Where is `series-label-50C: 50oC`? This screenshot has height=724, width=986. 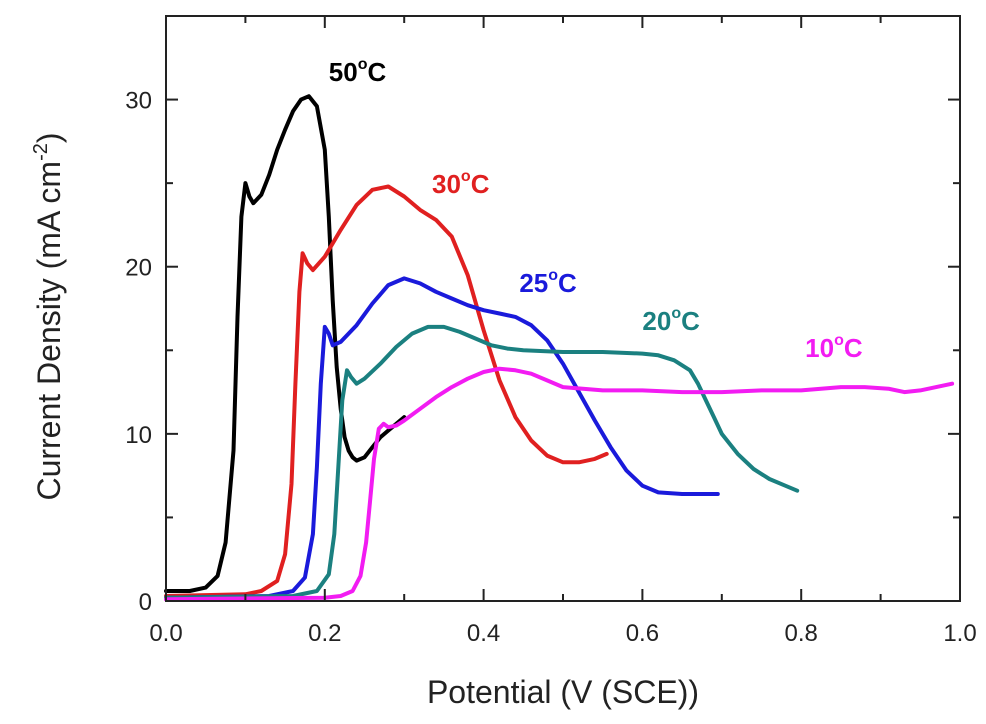 series-label-50C: 50oC is located at coordinates (358, 71).